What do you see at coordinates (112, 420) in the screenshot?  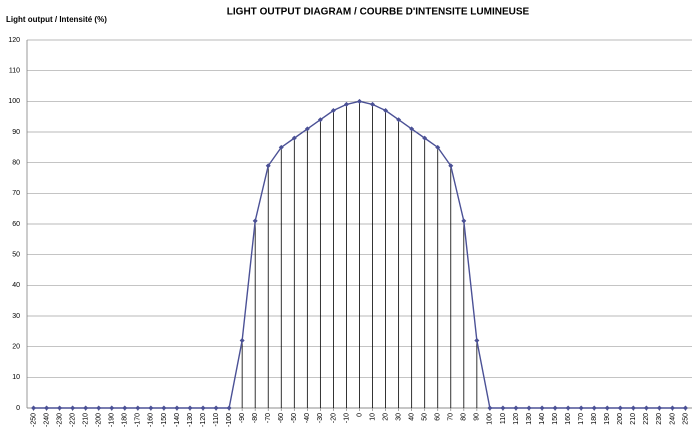 I see `x-tick-label: -190` at bounding box center [112, 420].